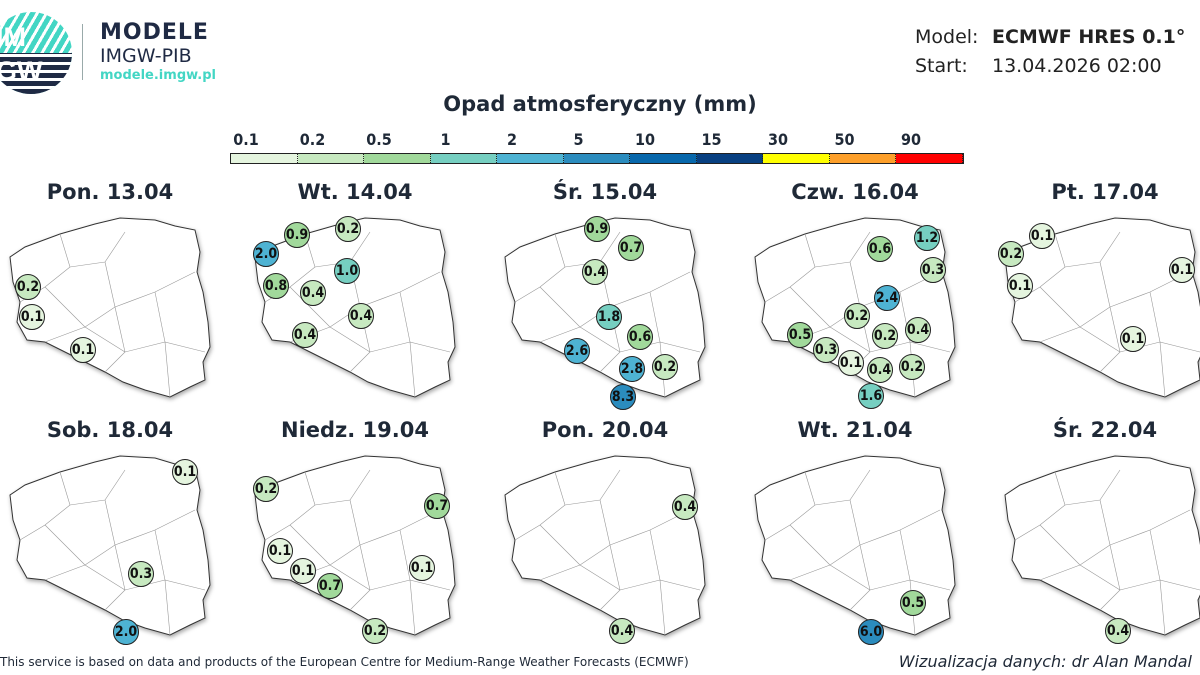 This screenshot has height=675, width=1200. I want to click on legend-tick: 0.5, so click(379, 139).